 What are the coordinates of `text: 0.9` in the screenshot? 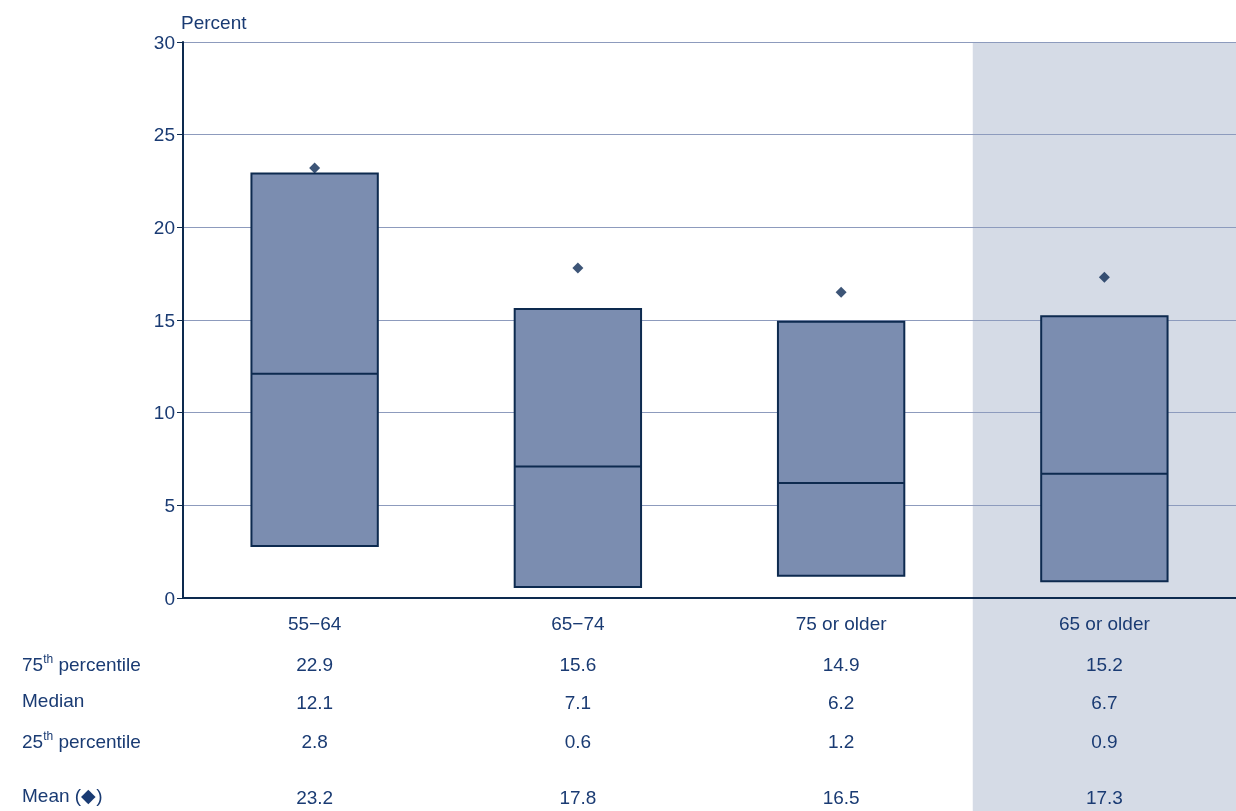 It's located at (1104, 741).